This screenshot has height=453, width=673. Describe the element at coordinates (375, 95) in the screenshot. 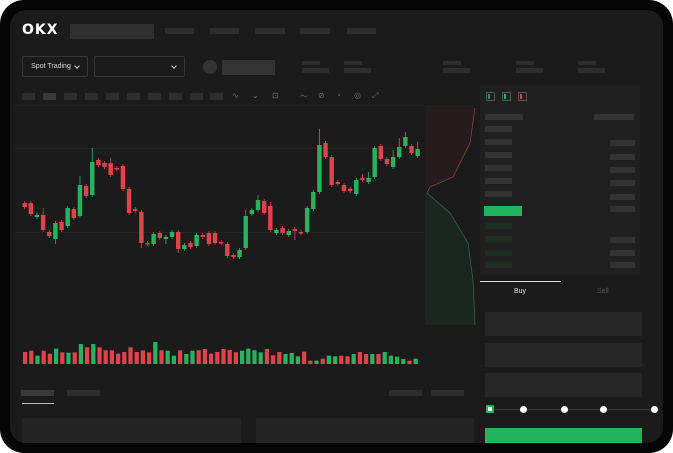

I see `tool-icon: ⤢` at that location.